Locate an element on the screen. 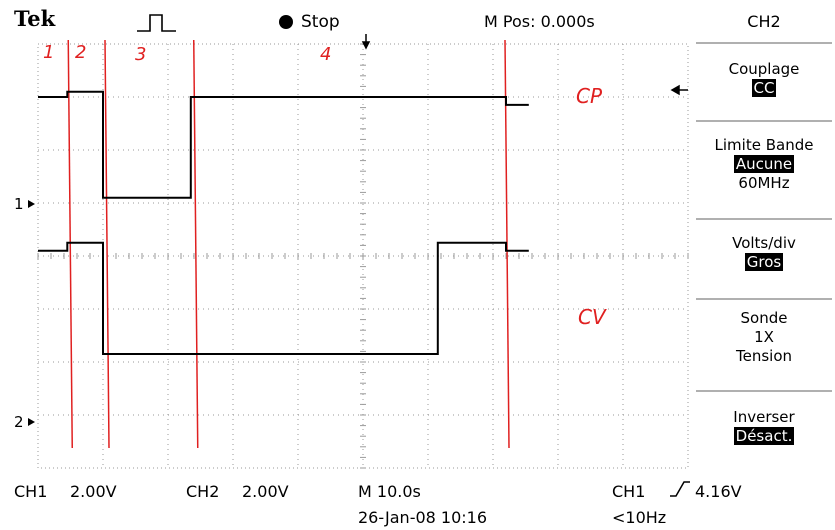  horizontal-position-readout: M Pos: 0.000s is located at coordinates (539, 21).